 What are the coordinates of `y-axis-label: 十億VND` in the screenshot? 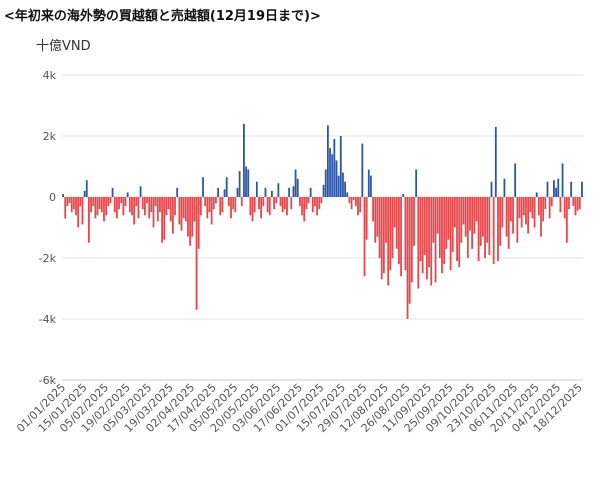 It's located at (63, 46).